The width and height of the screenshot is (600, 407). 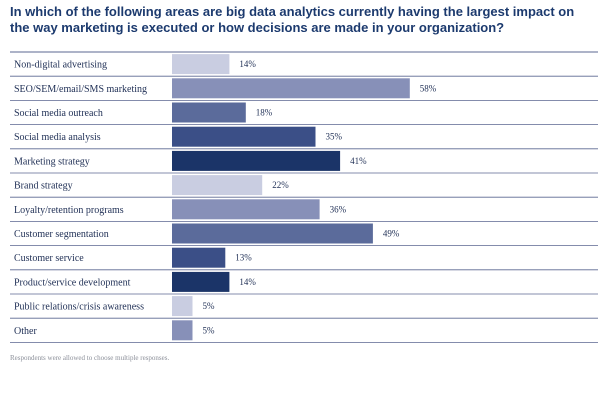 What do you see at coordinates (49, 258) in the screenshot?
I see `category-label: Customer service` at bounding box center [49, 258].